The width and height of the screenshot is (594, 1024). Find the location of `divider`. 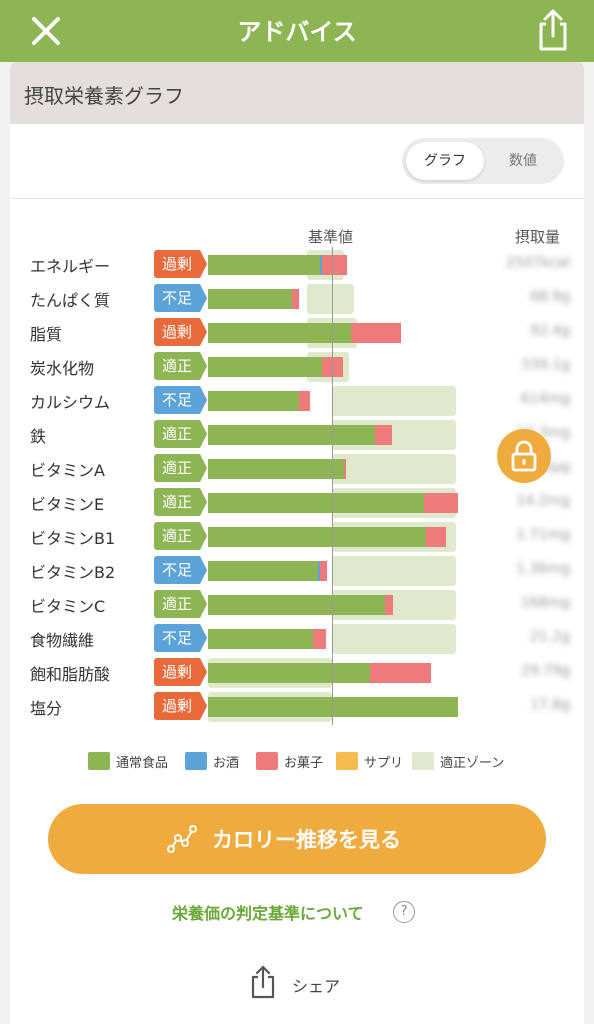

divider is located at coordinates (297, 198).